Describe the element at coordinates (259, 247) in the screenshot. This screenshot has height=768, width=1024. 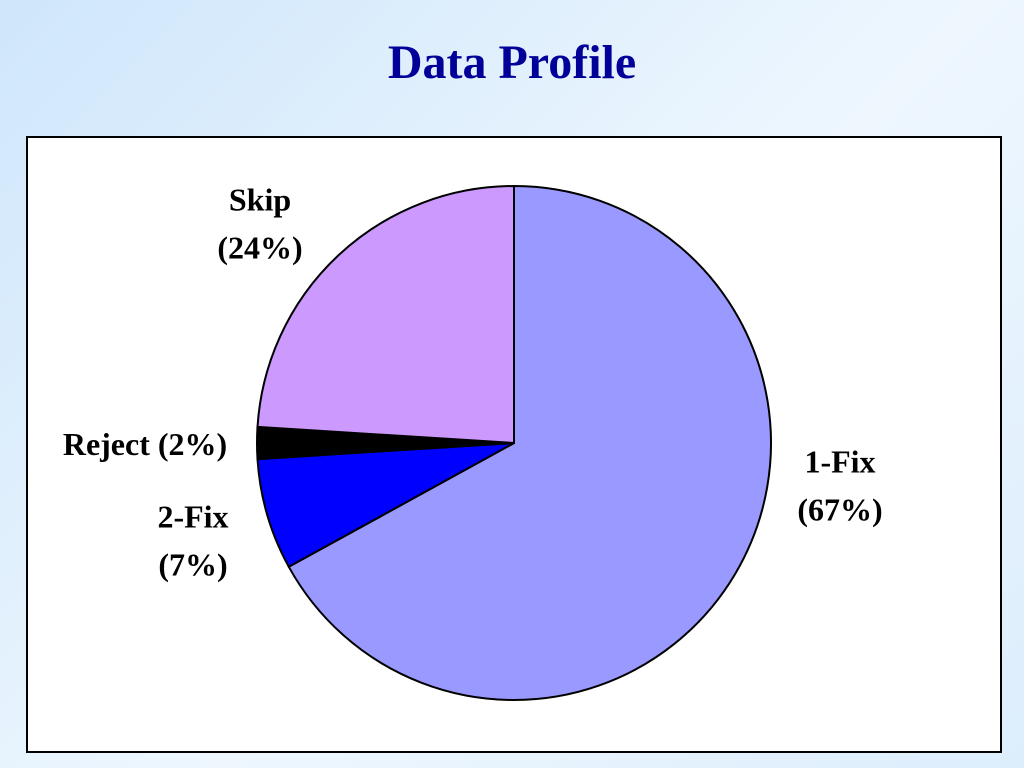
I see `slice-value-label: (24%)` at that location.